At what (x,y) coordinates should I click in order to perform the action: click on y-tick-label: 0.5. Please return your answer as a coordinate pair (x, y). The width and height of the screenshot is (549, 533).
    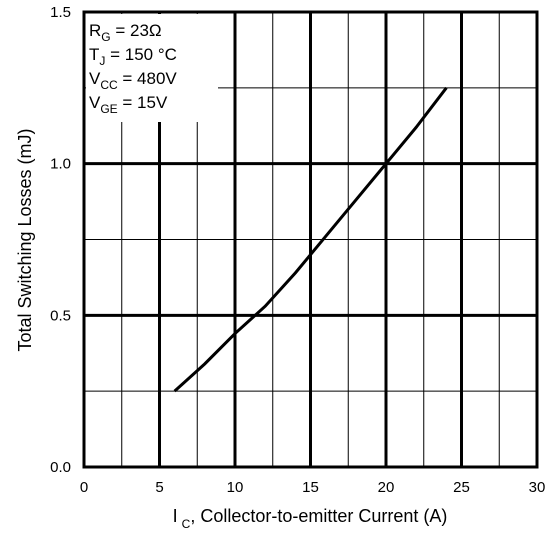
    Looking at the image, I should click on (60, 315).